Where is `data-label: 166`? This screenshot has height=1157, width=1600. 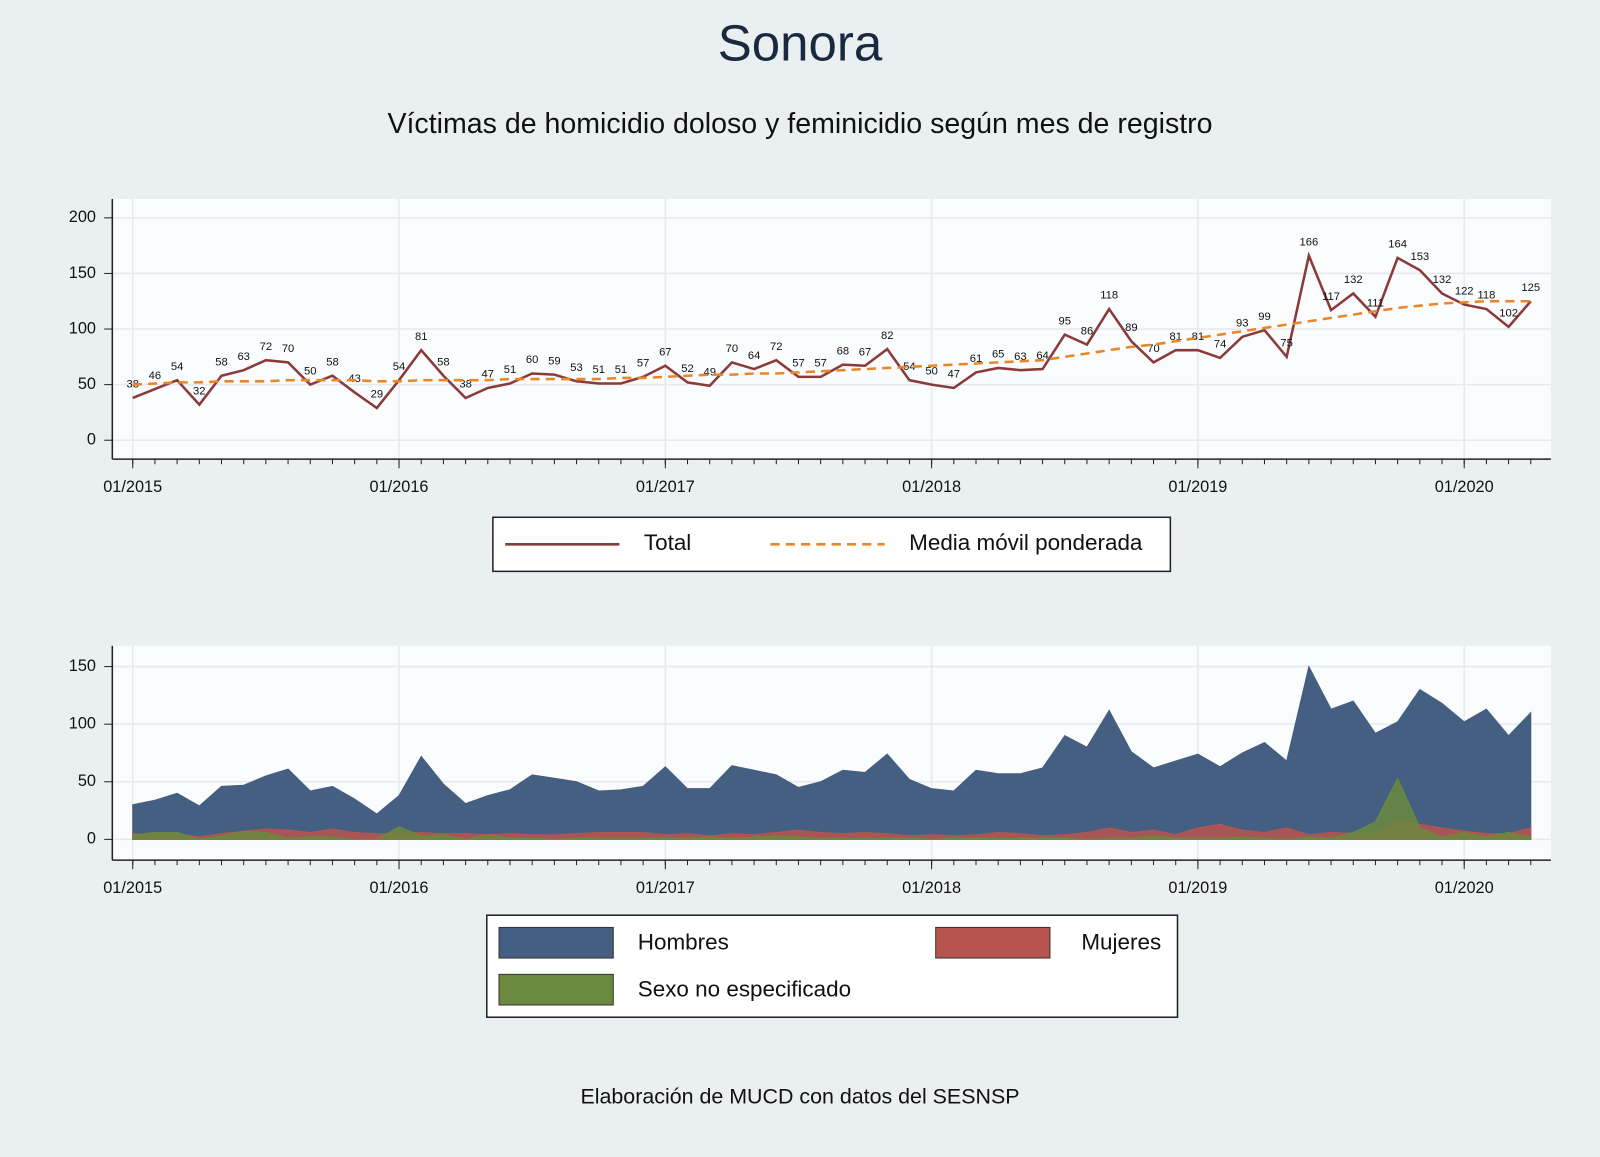
data-label: 166 is located at coordinates (1309, 242).